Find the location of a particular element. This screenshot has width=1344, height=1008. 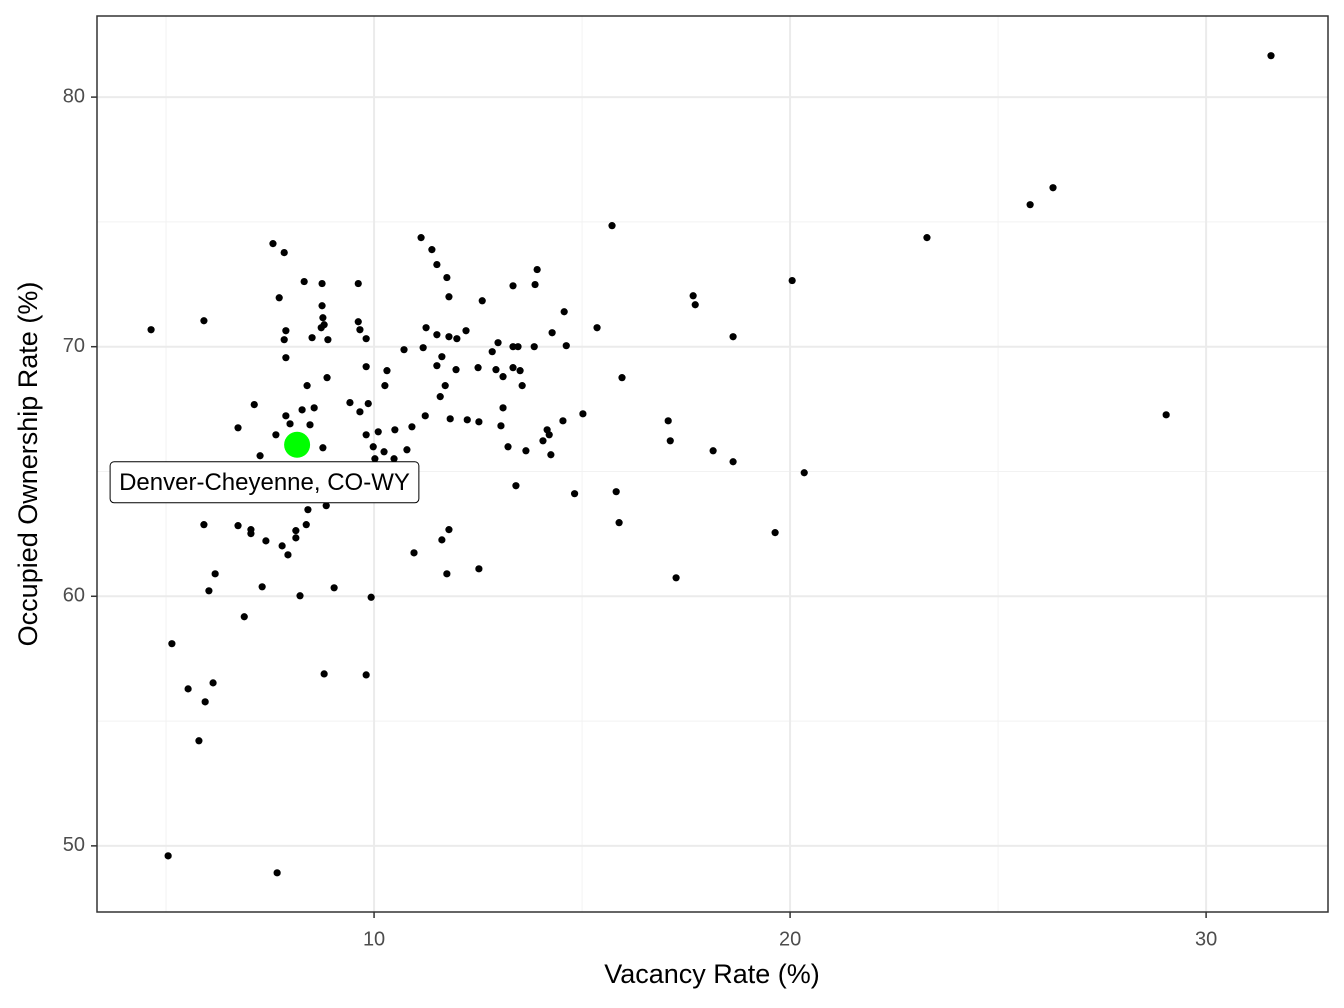

y-tick-label: 50 is located at coordinates (74, 845).